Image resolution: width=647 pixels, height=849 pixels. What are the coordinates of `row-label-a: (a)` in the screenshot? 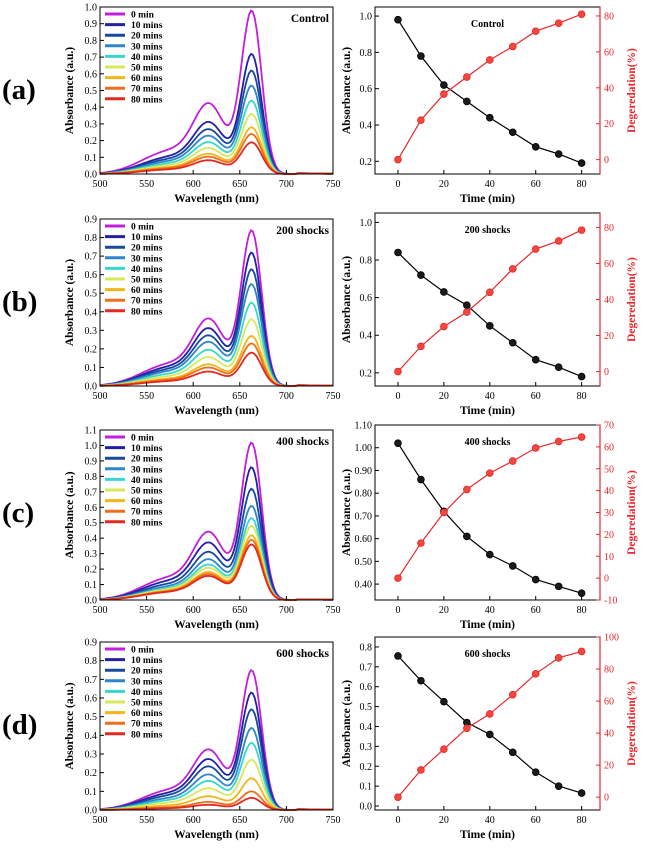 It's located at (19, 90).